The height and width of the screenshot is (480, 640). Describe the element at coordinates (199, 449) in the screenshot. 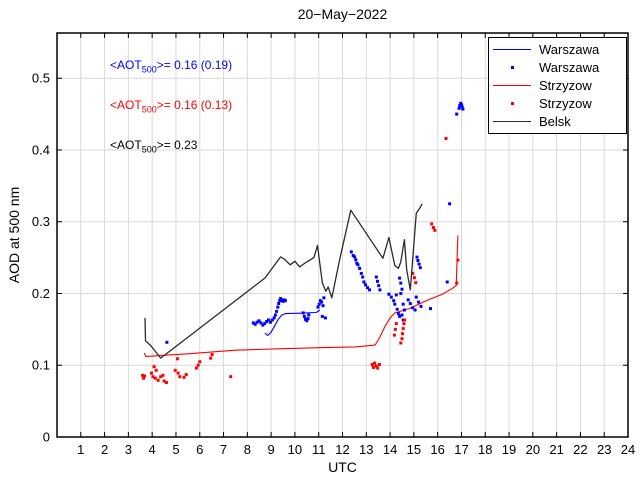

I see `x-tick-label: 6` at that location.